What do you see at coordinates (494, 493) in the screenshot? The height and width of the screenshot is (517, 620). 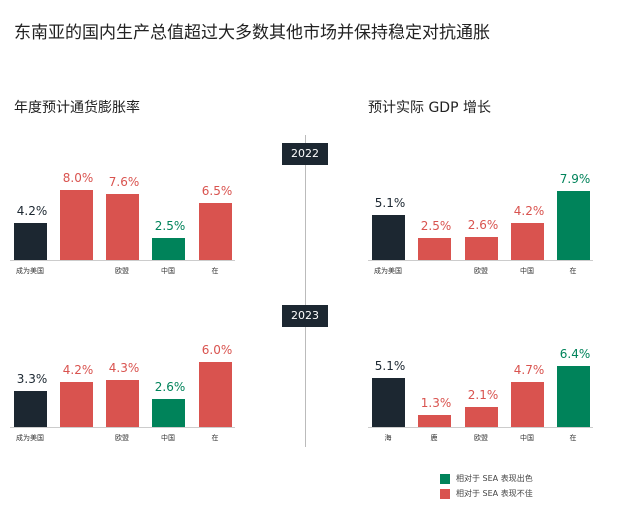 I see `legend-label: 相对于 SEA 表现不佳` at bounding box center [494, 493].